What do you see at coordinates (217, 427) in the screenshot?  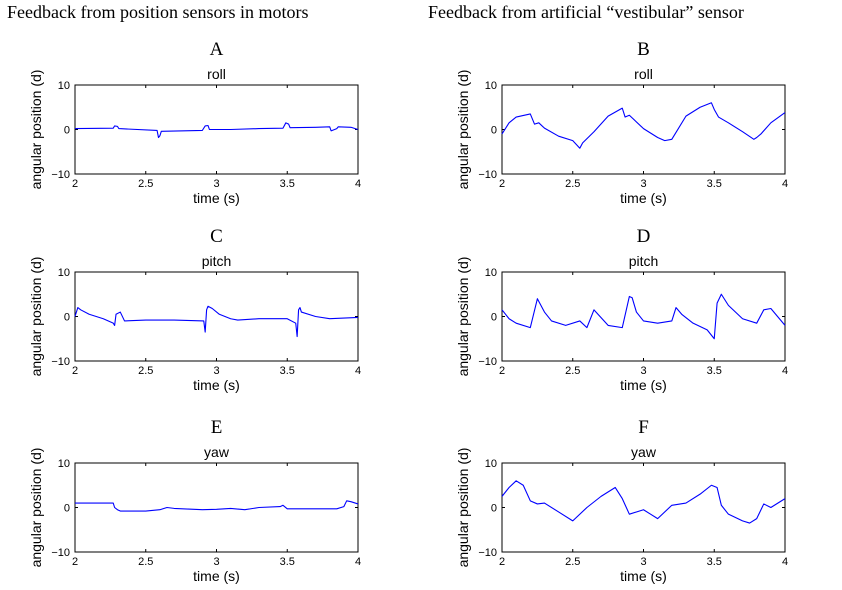 I see `panel-letter: E` at bounding box center [217, 427].